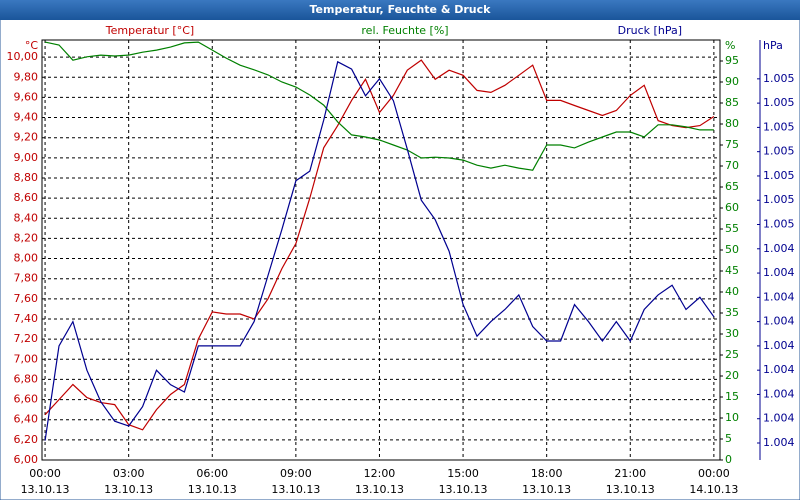 This screenshot has height=500, width=800. Describe the element at coordinates (26, 278) in the screenshot. I see `y-tick-label: 7,80` at that location.